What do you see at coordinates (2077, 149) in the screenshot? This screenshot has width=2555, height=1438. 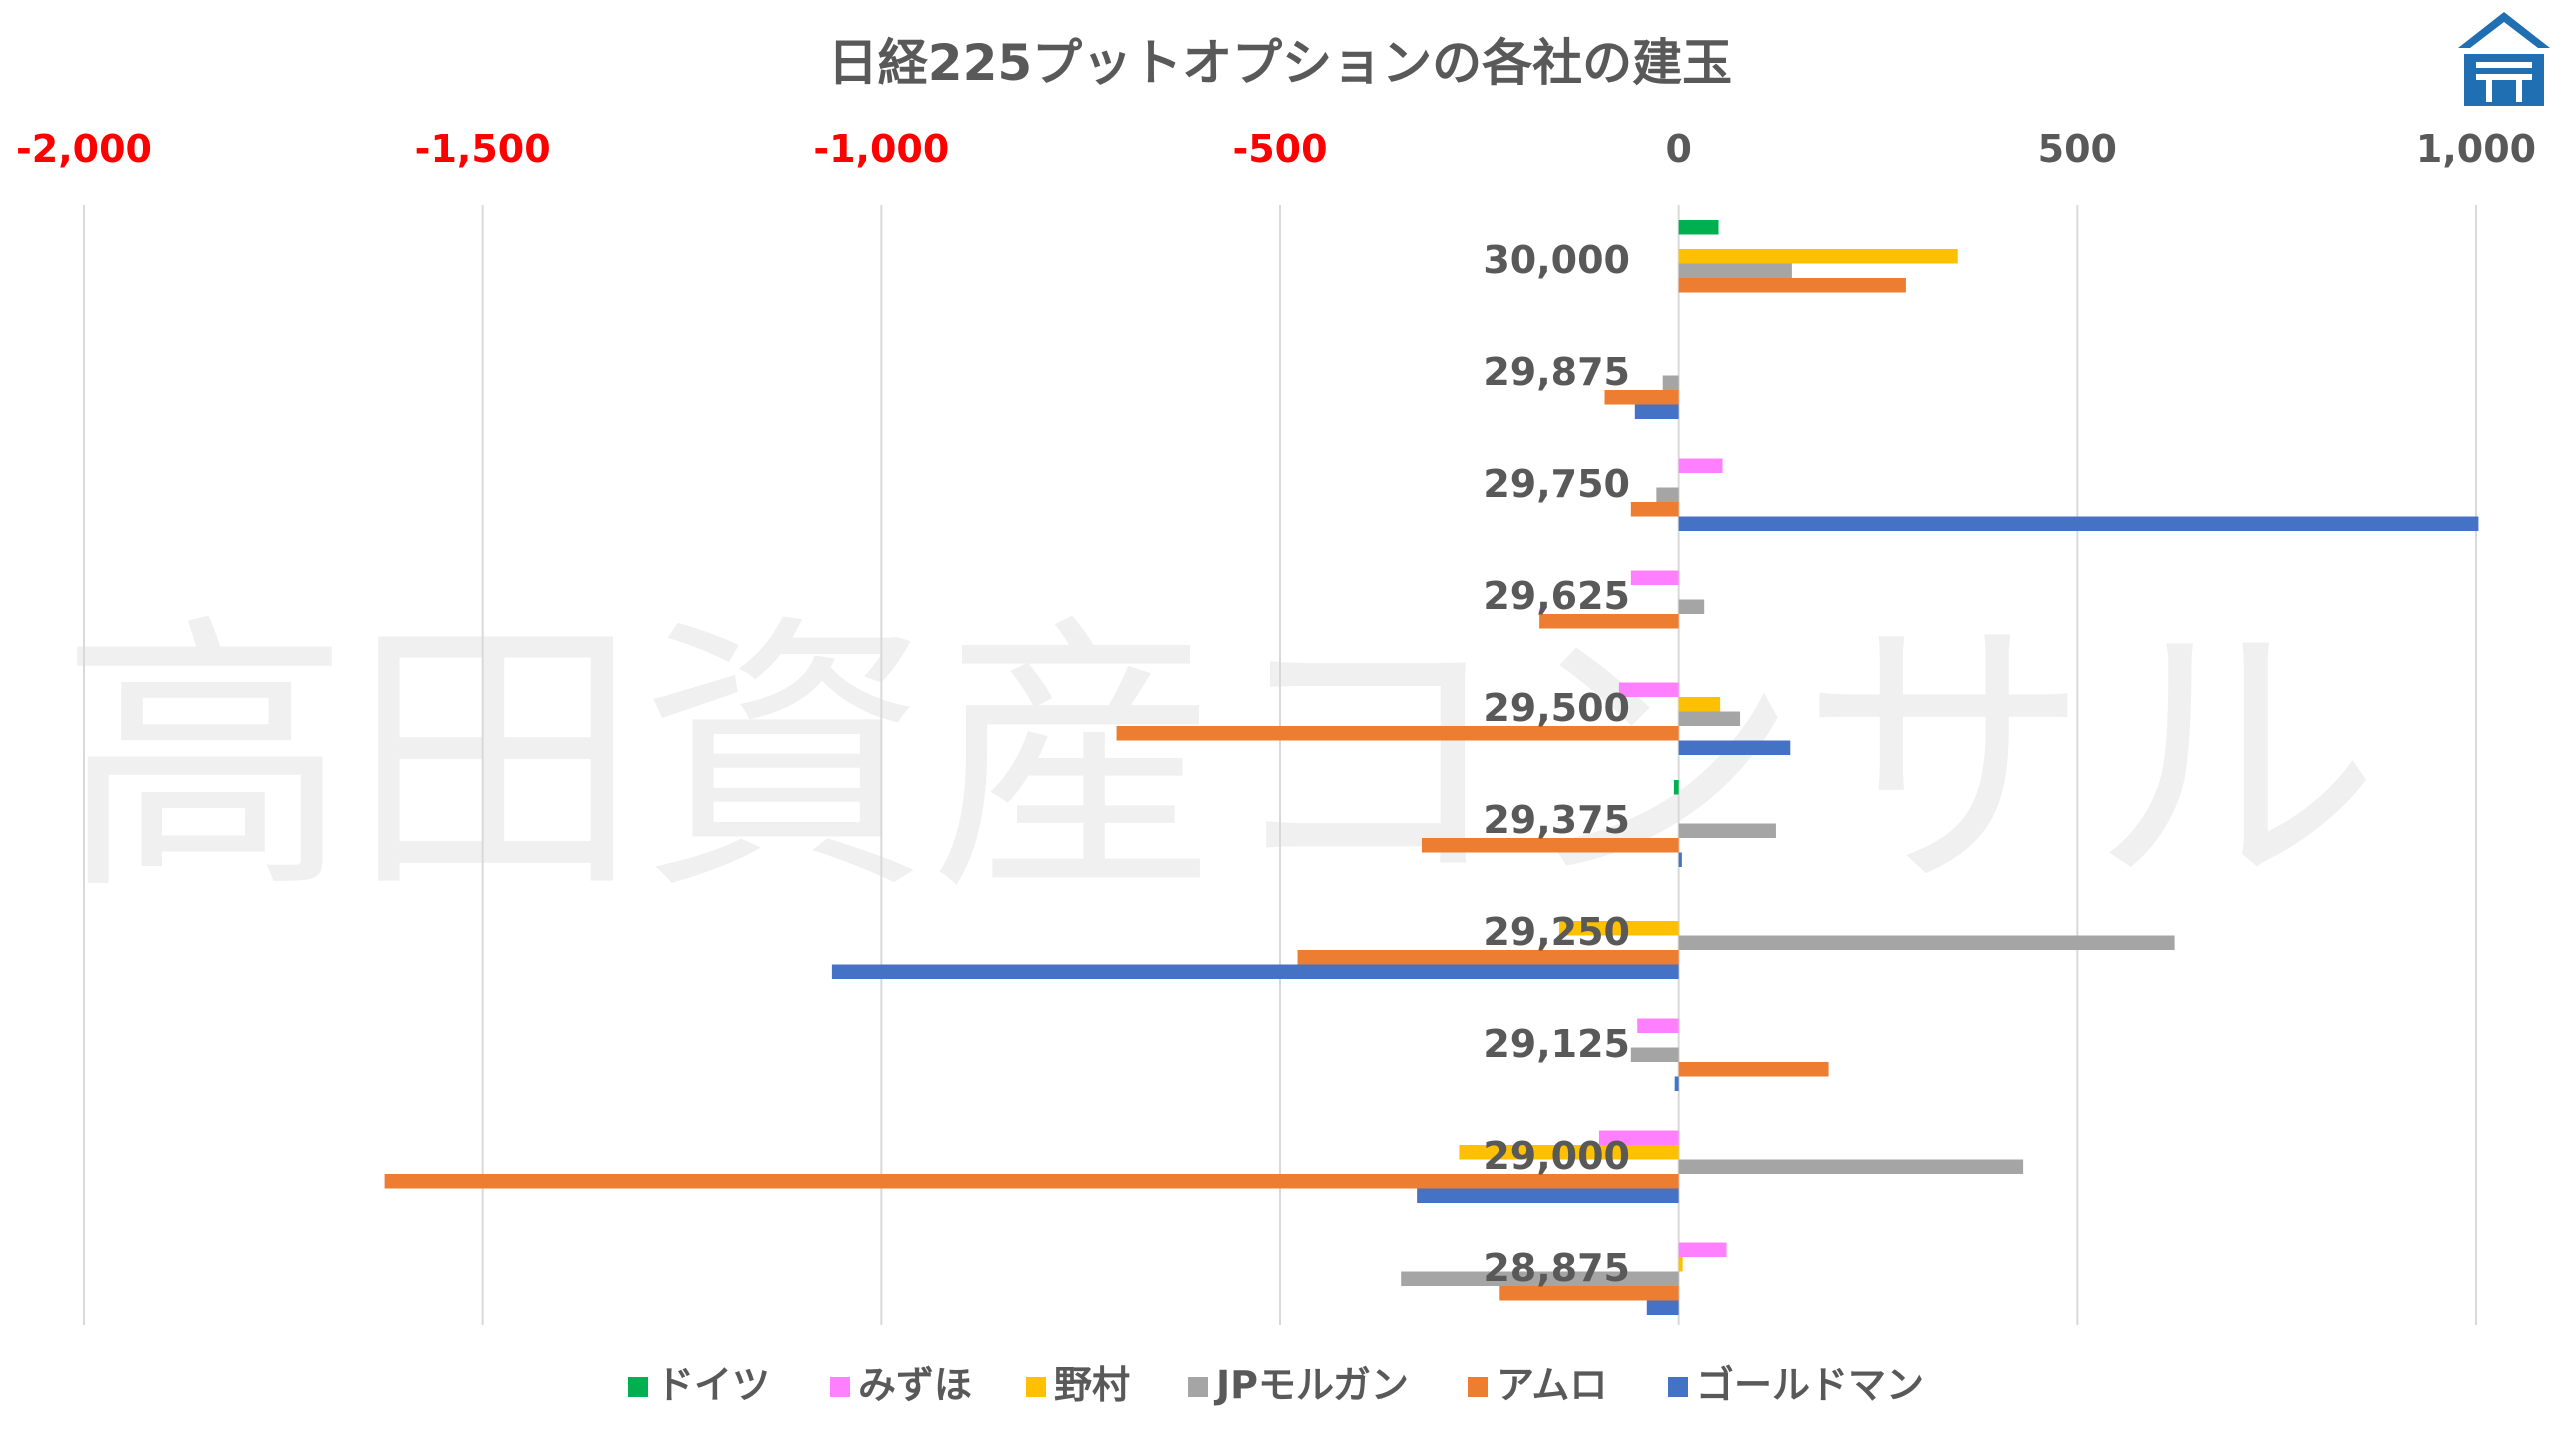 I see `x-tick-label: 500` at bounding box center [2077, 149].